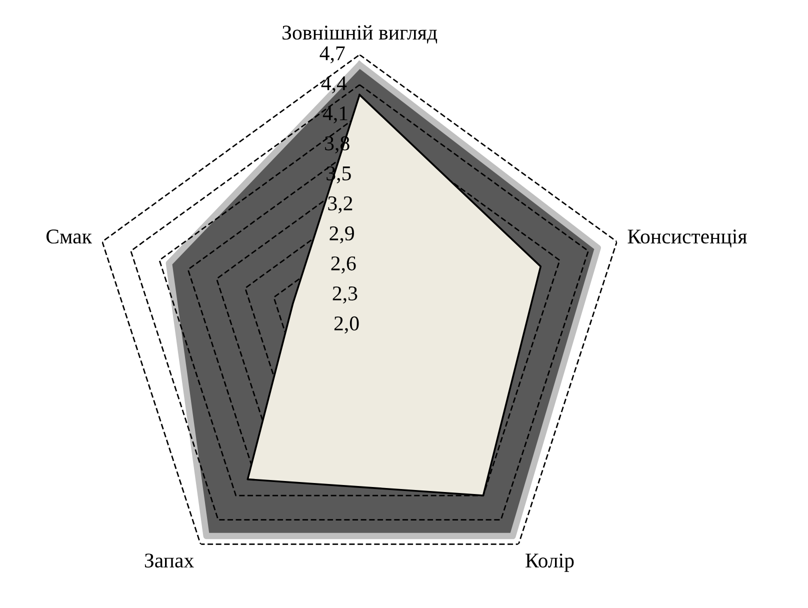  I want to click on spoke-label: Зовнішній вигляд, so click(360, 34).